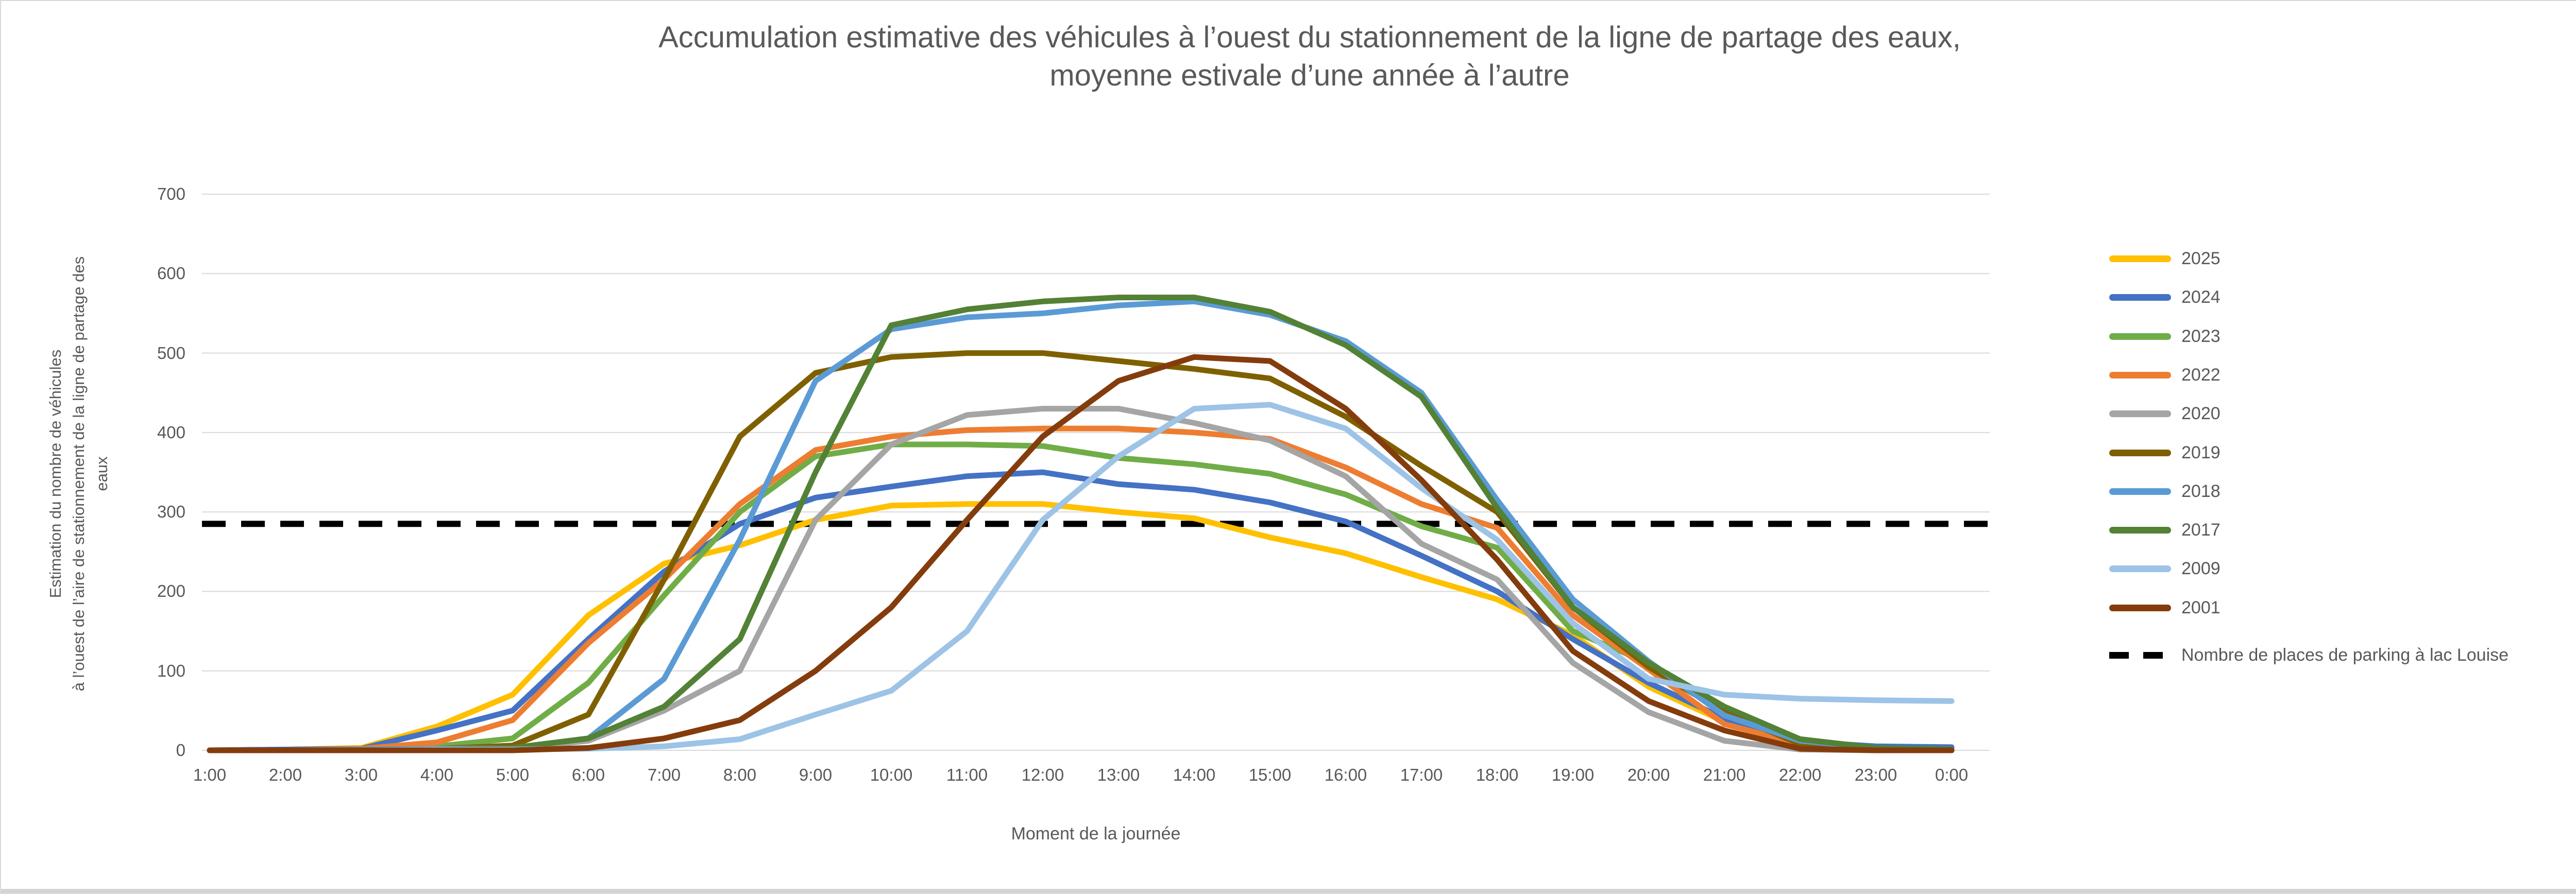 Image resolution: width=2576 pixels, height=894 pixels. What do you see at coordinates (1195, 774) in the screenshot?
I see `x-tick-label-1400: 14:00` at bounding box center [1195, 774].